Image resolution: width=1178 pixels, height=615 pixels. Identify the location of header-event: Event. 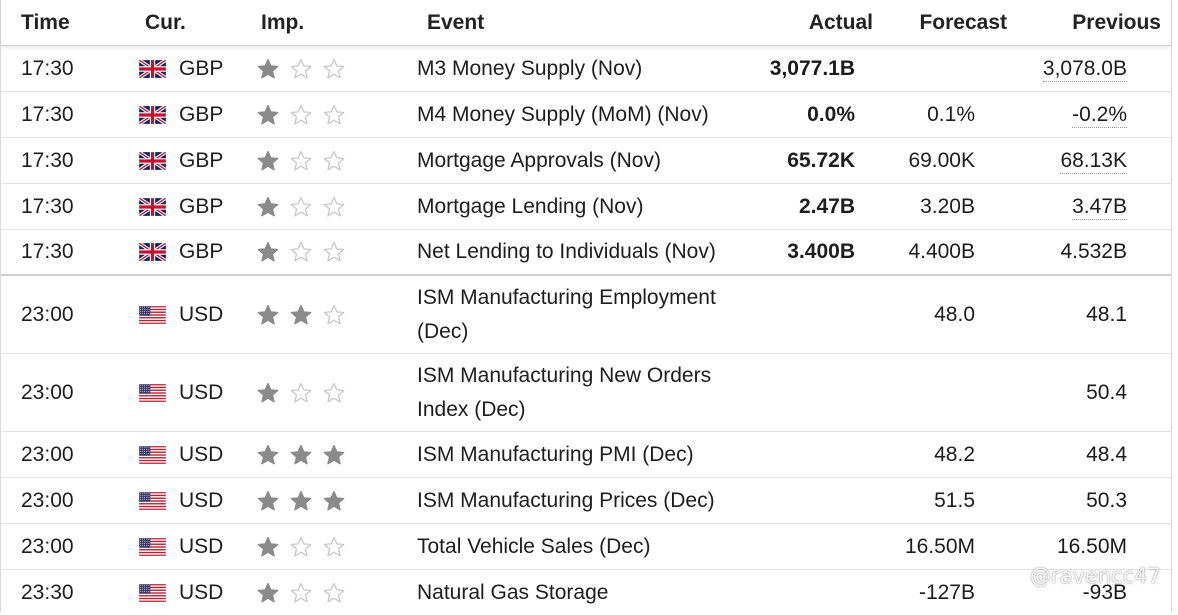
(456, 22).